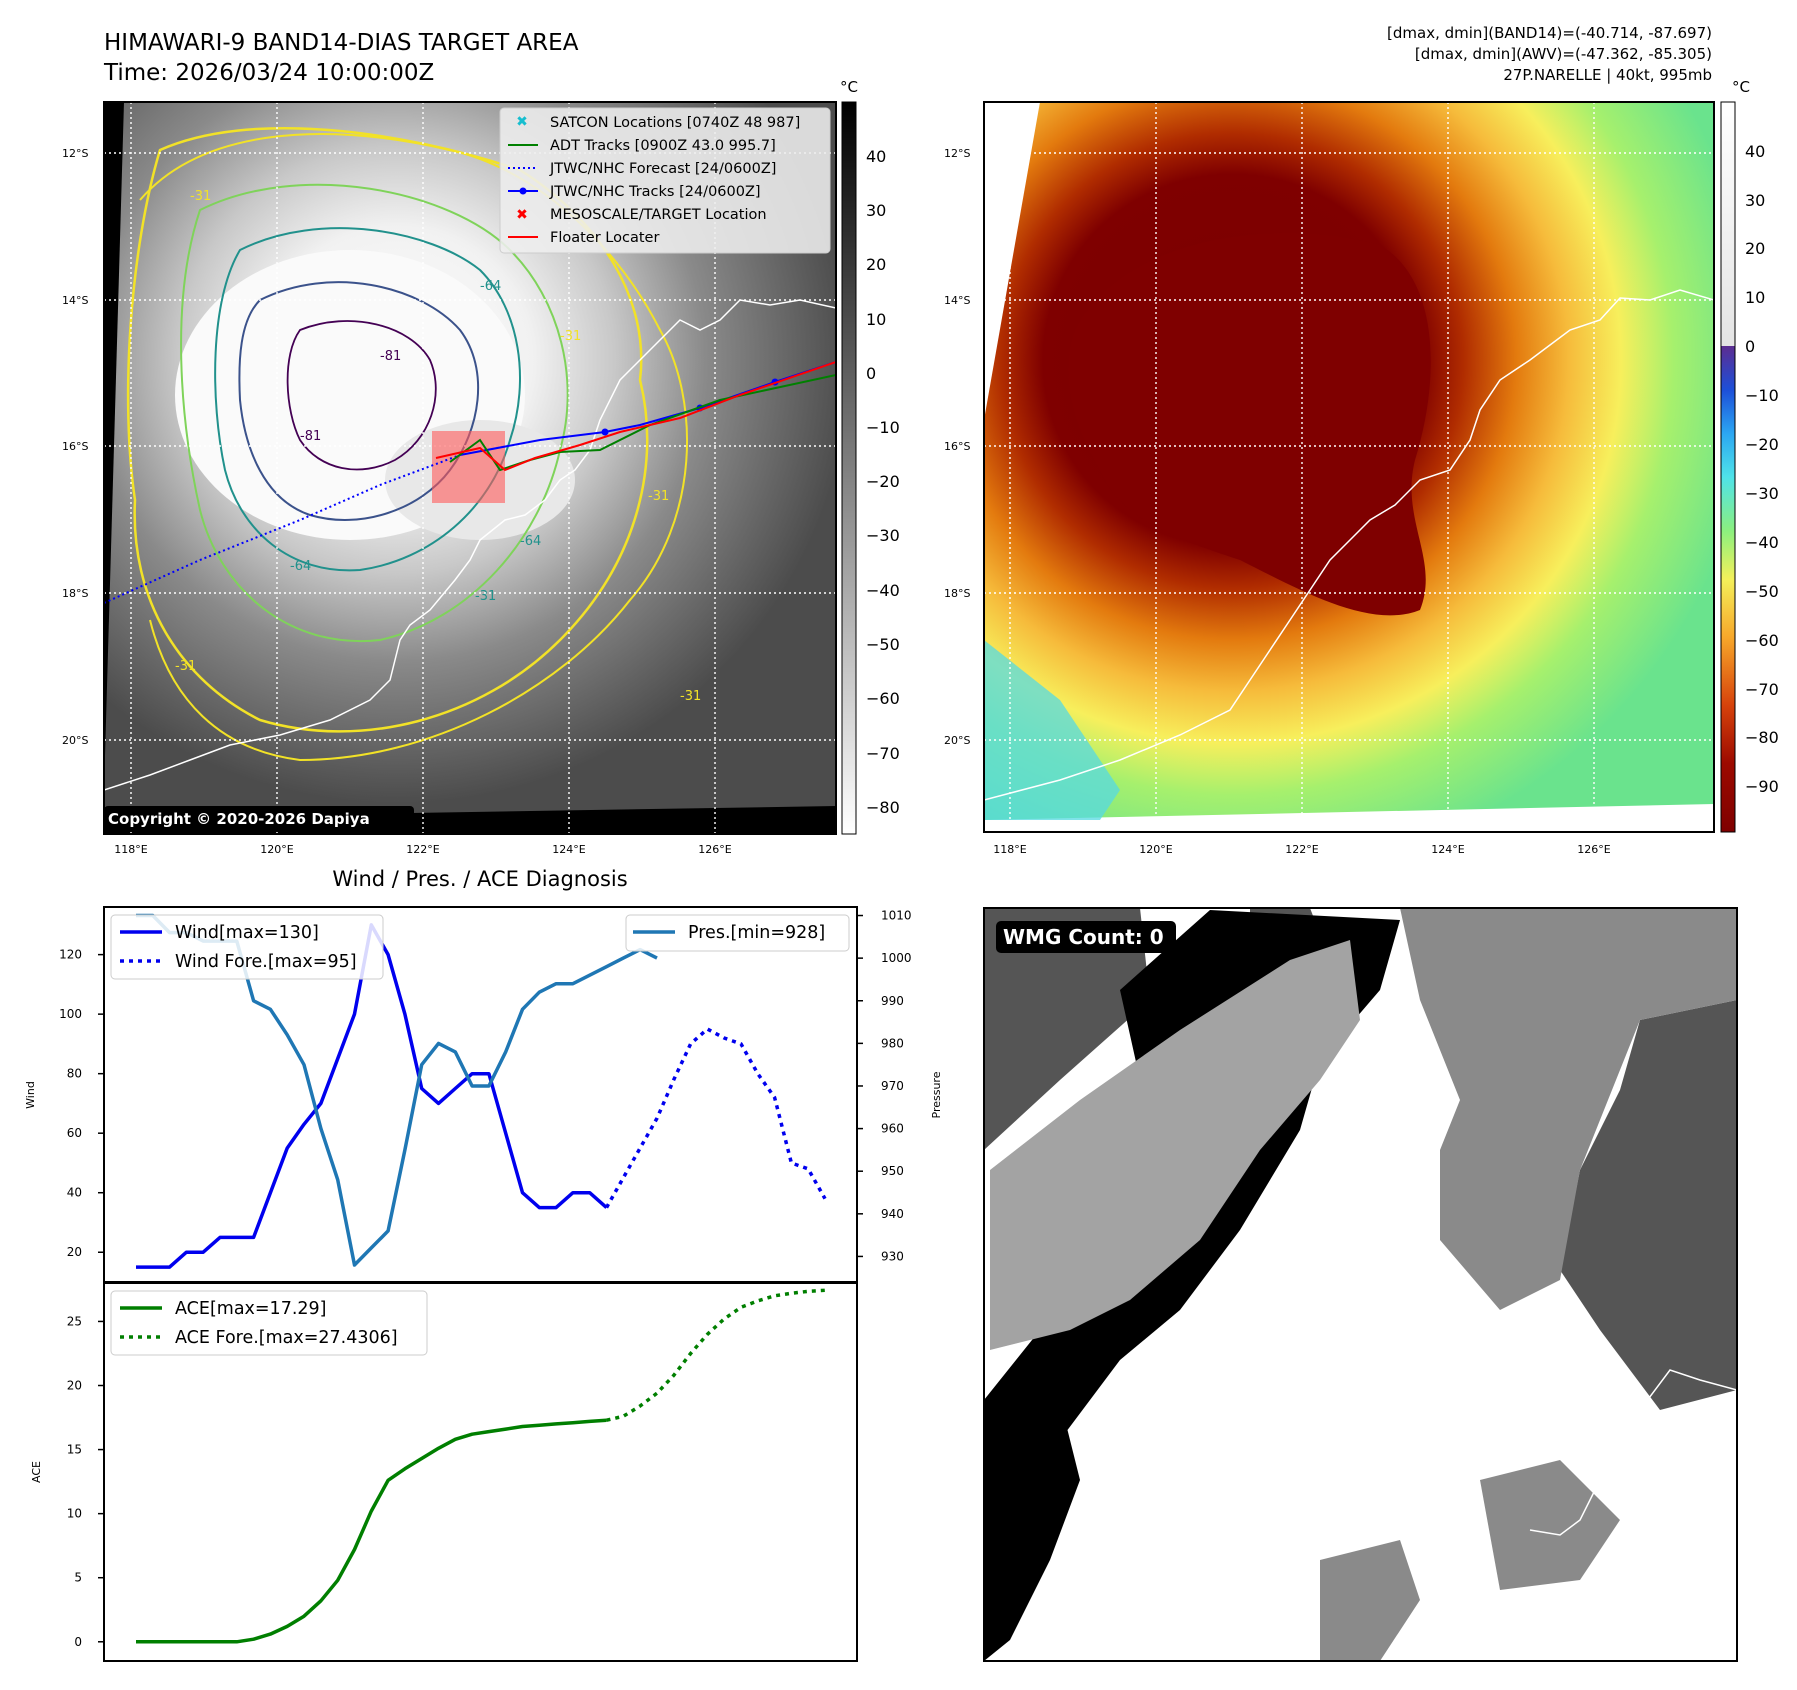  I want to click on wmg-count-box, so click(1086, 937).